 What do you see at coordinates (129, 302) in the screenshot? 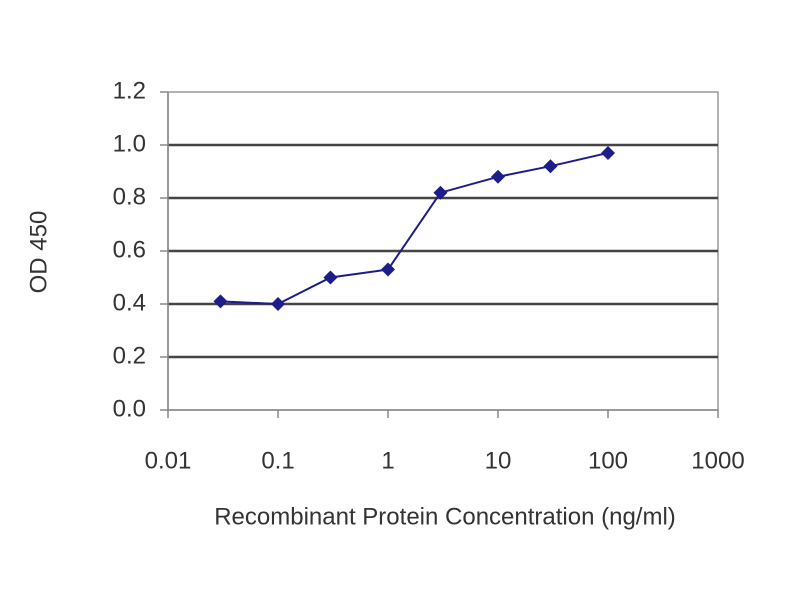
I see `y-tick-label: 0.4` at bounding box center [129, 302].